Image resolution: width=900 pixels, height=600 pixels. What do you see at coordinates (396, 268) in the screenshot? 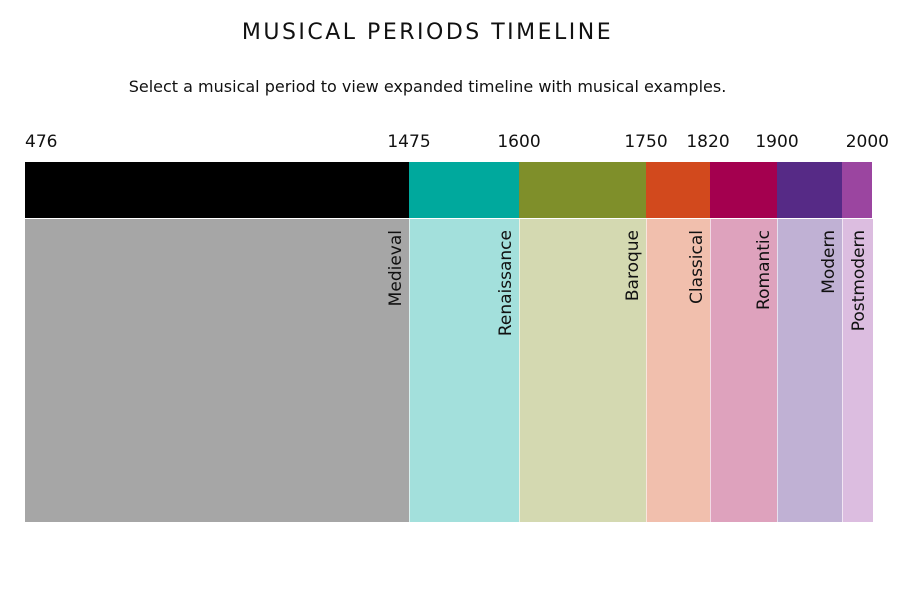
I see `period-label-medieval: Medieval` at bounding box center [396, 268].